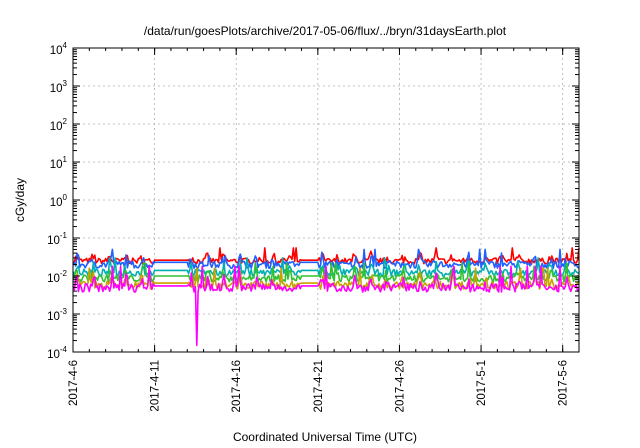 The image size is (640, 448). I want to click on y-tick-label: 10⁰, so click(59, 201).